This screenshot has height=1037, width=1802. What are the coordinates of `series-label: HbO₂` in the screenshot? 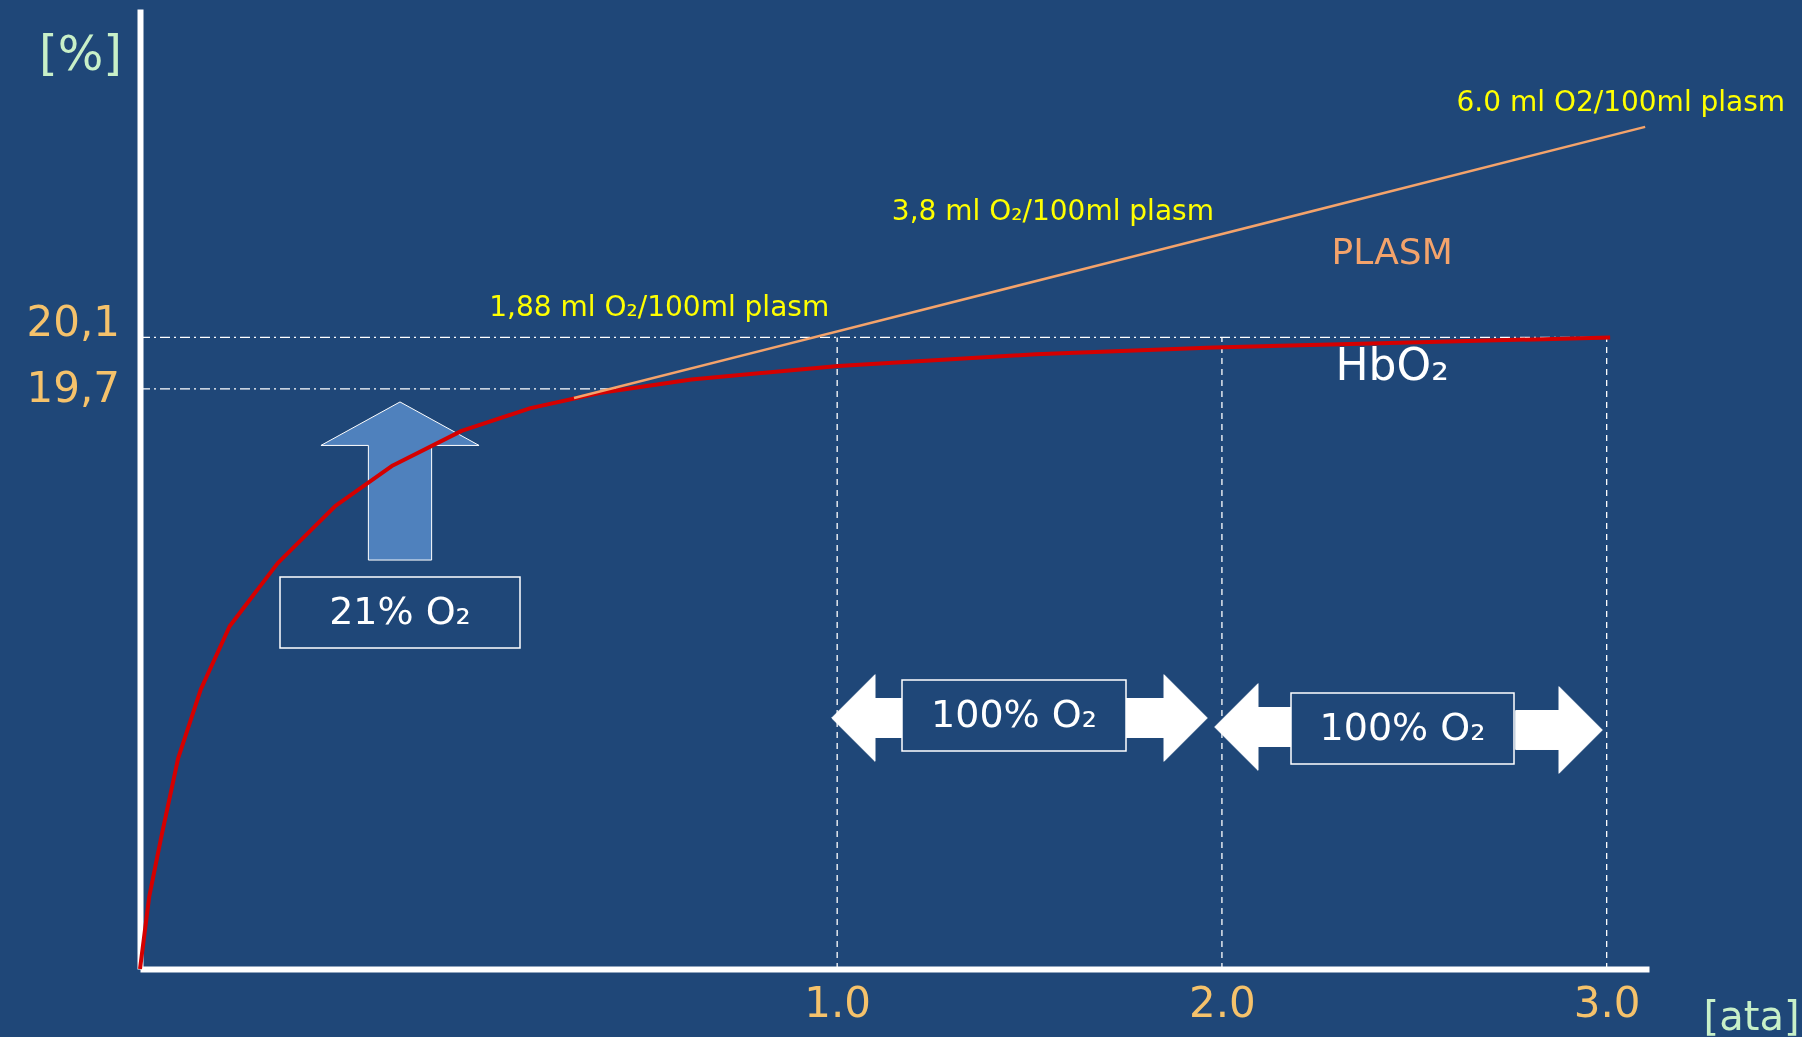 It's located at (1392, 365).